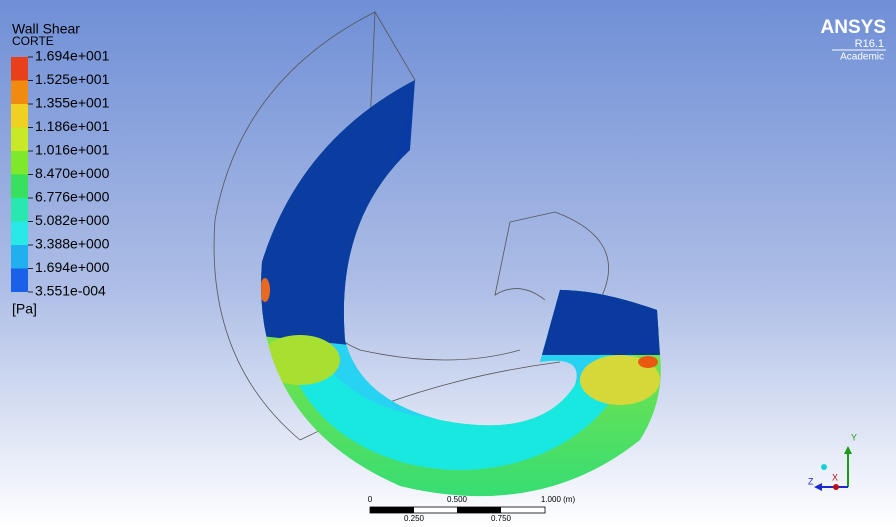 The height and width of the screenshot is (527, 896). I want to click on legend-label: 1.525e+001, so click(72, 79).